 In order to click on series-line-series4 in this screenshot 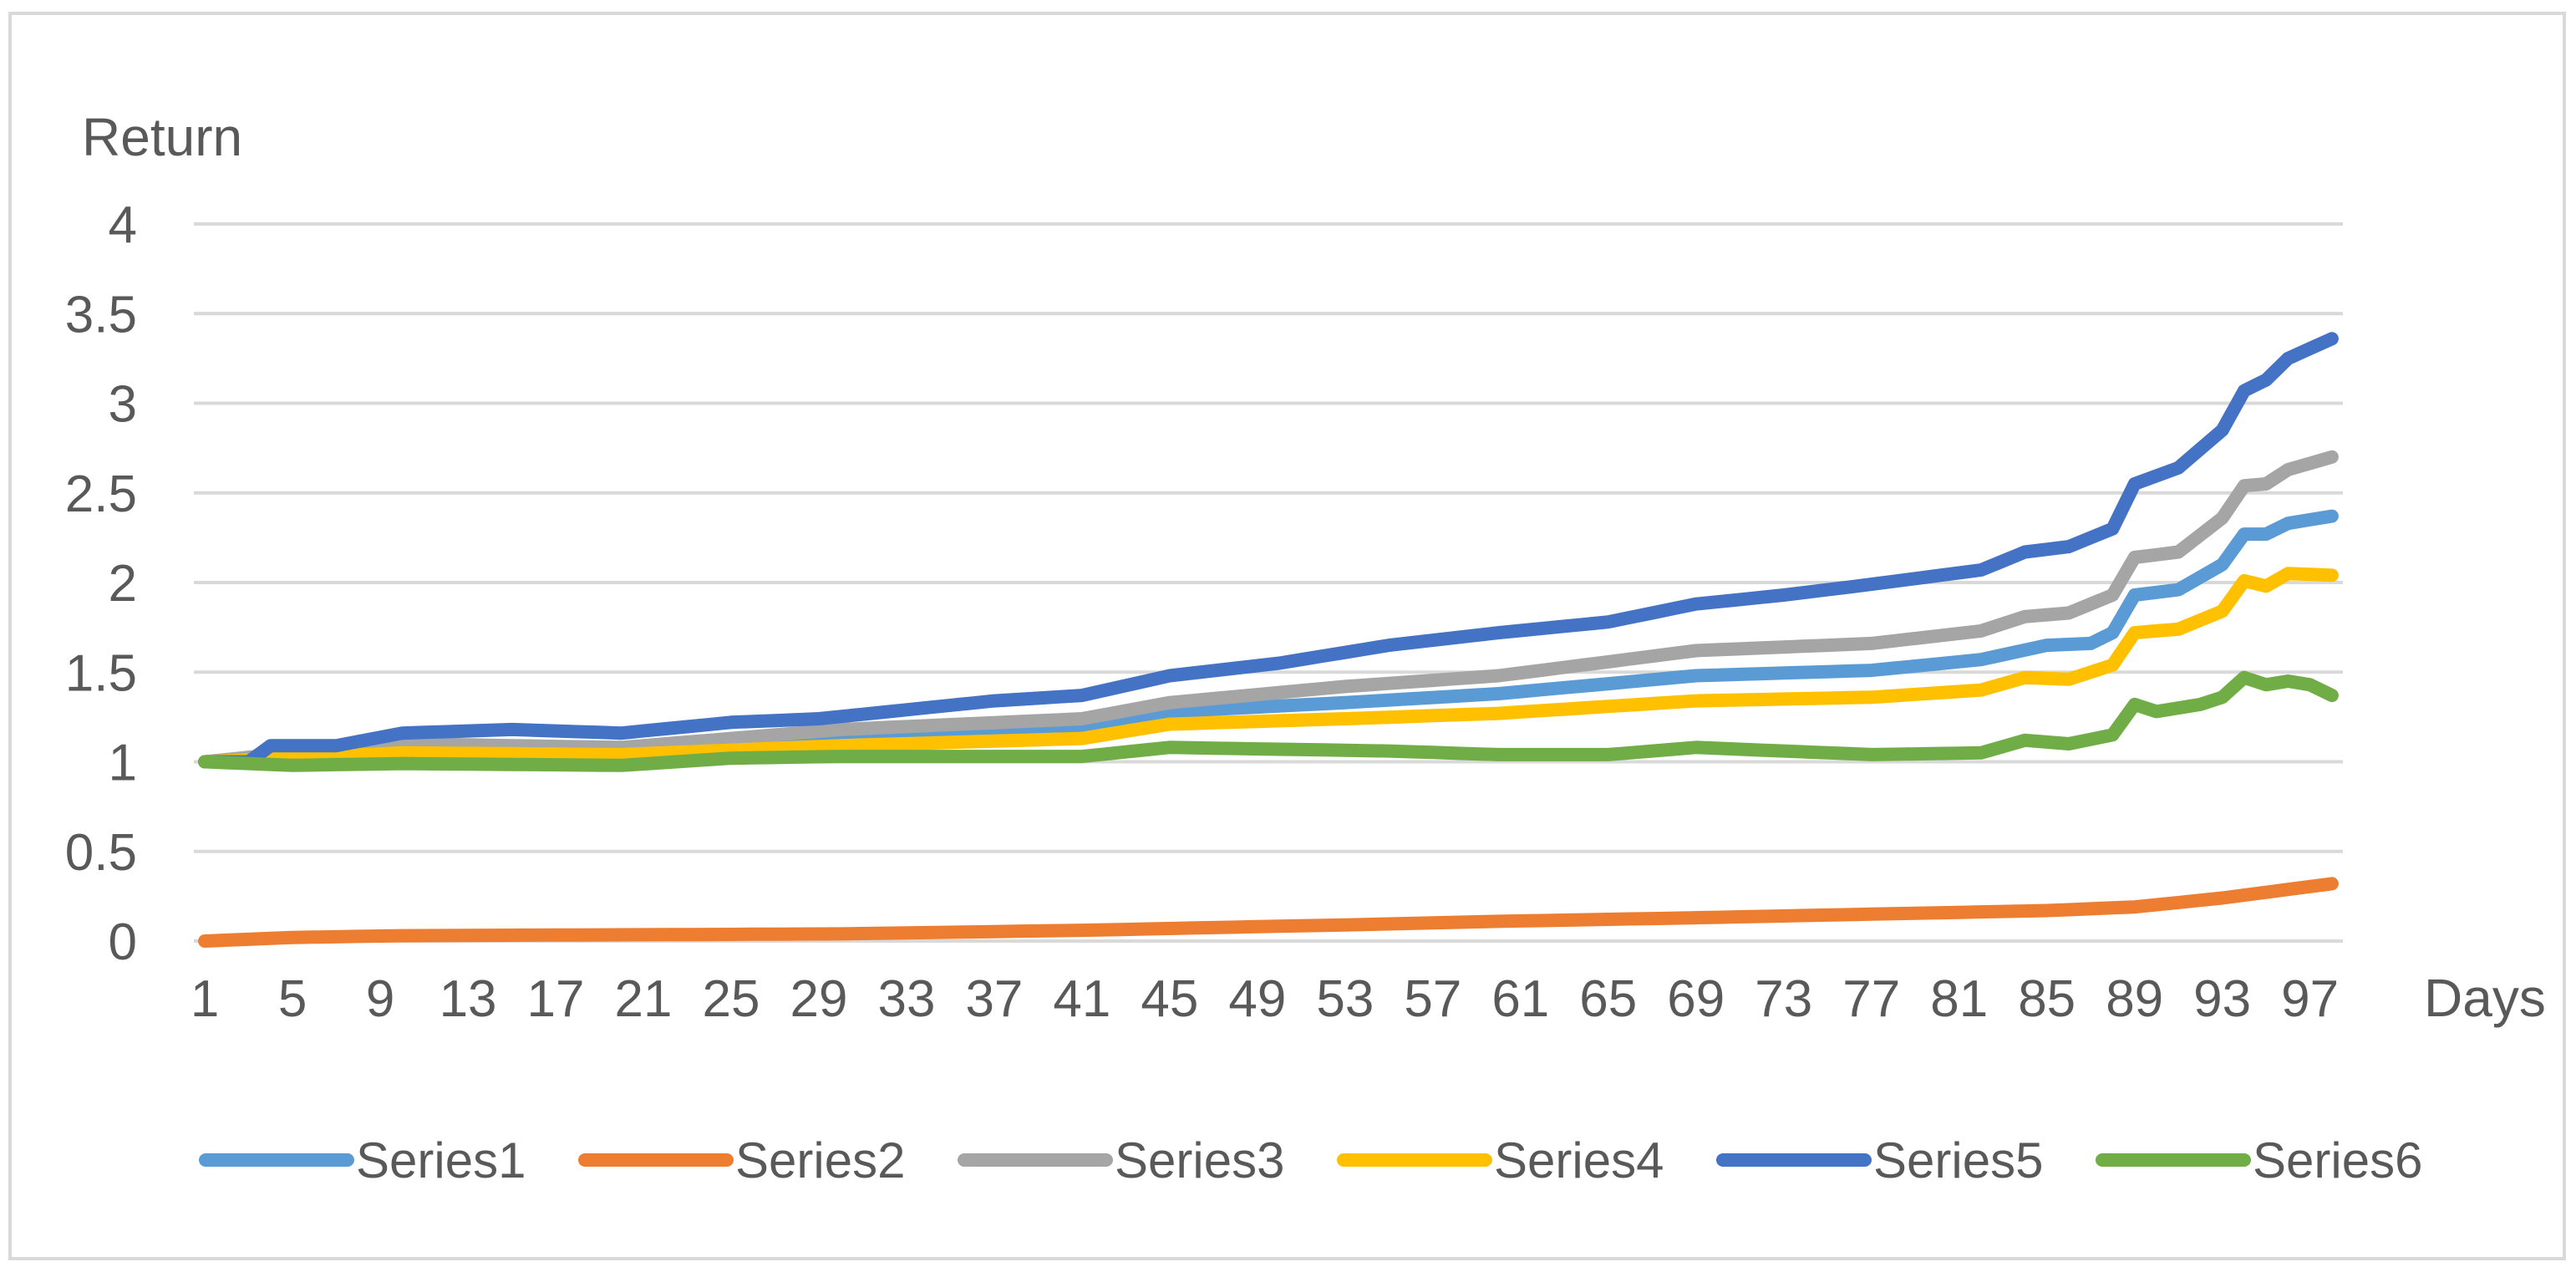, I will do `click(1268, 668)`.